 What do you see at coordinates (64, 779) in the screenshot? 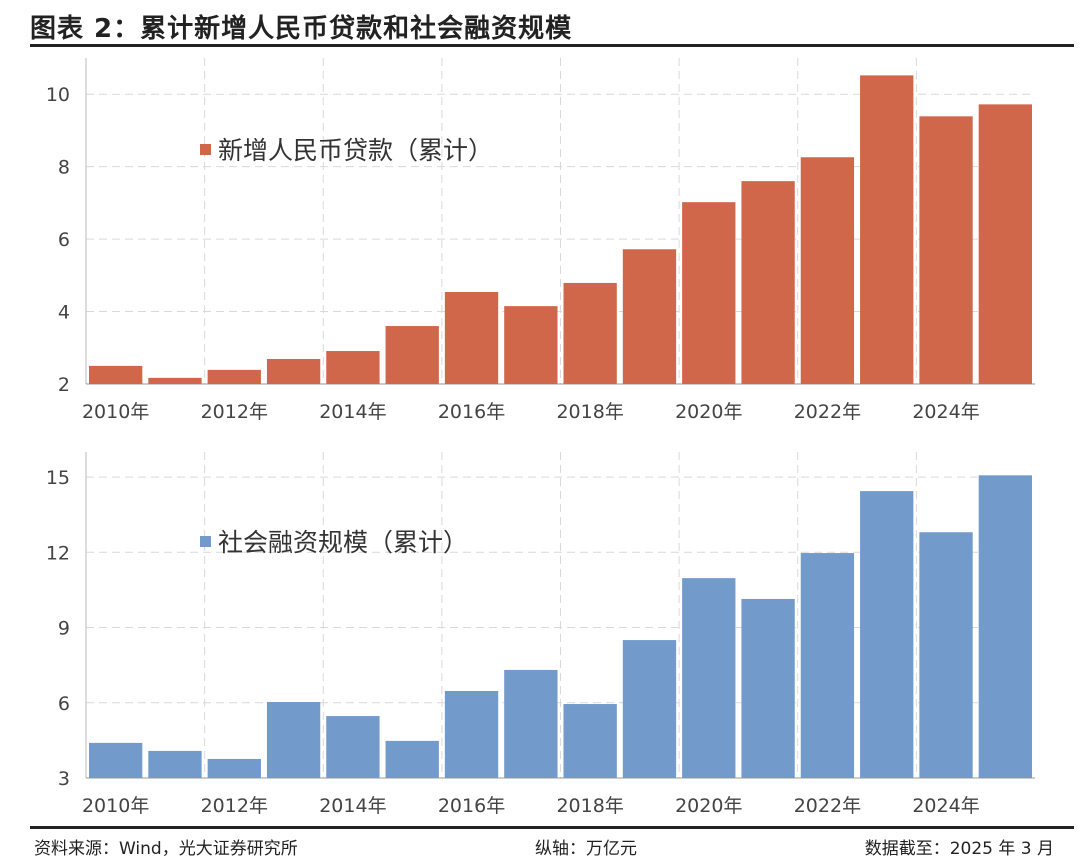
I see `y-tick-label: 3` at bounding box center [64, 779].